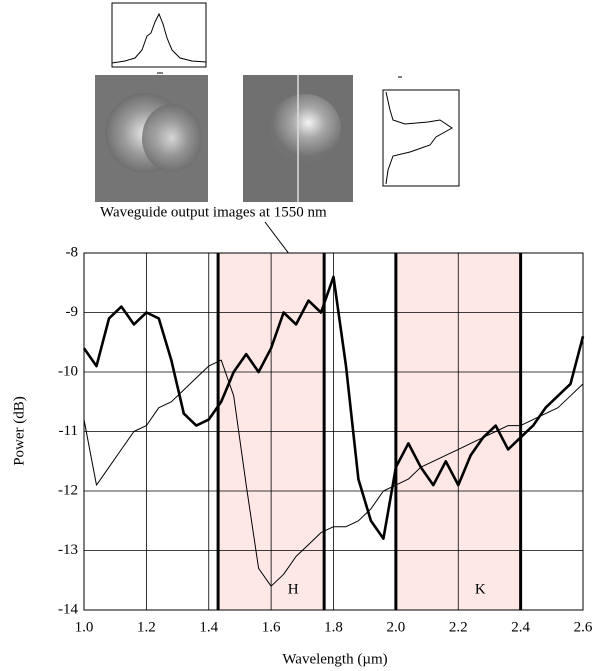  What do you see at coordinates (146, 627) in the screenshot?
I see `x-tick-label: 1.2` at bounding box center [146, 627].